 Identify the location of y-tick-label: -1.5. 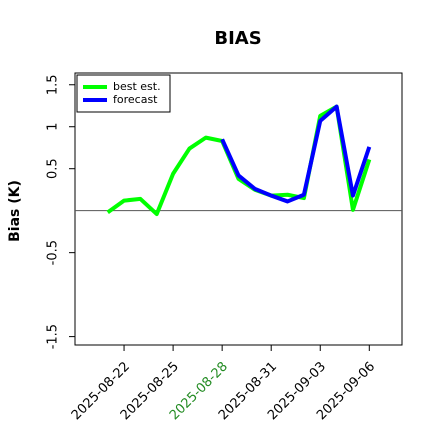
(53, 336).